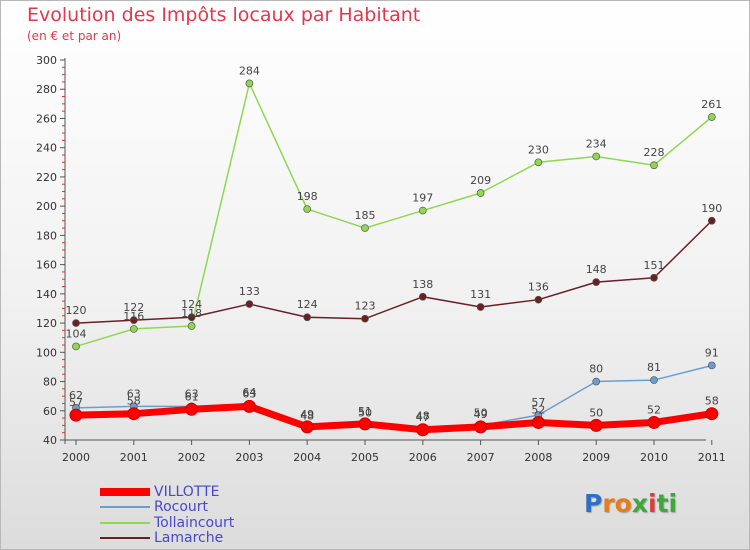  What do you see at coordinates (538, 287) in the screenshot?
I see `data-label-lamarche: 136` at bounding box center [538, 287].